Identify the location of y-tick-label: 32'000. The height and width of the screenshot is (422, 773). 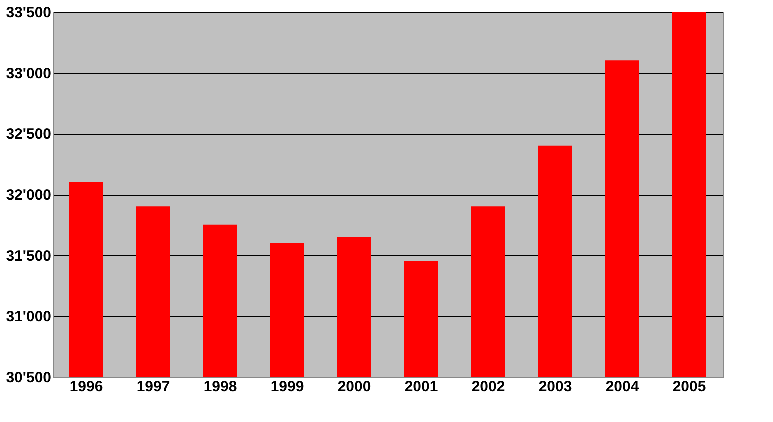
(29, 195).